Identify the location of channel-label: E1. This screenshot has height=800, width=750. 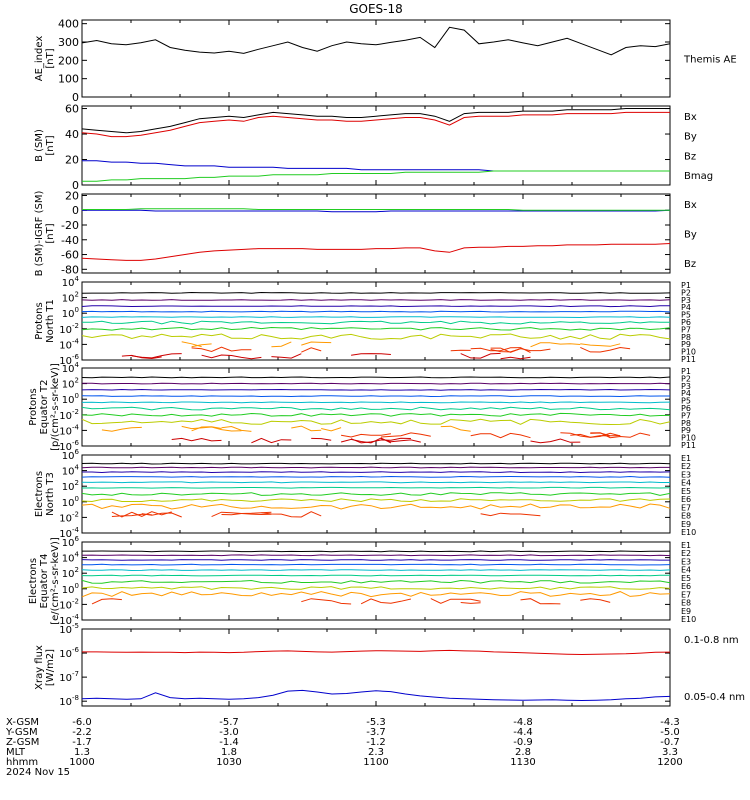
(686, 545).